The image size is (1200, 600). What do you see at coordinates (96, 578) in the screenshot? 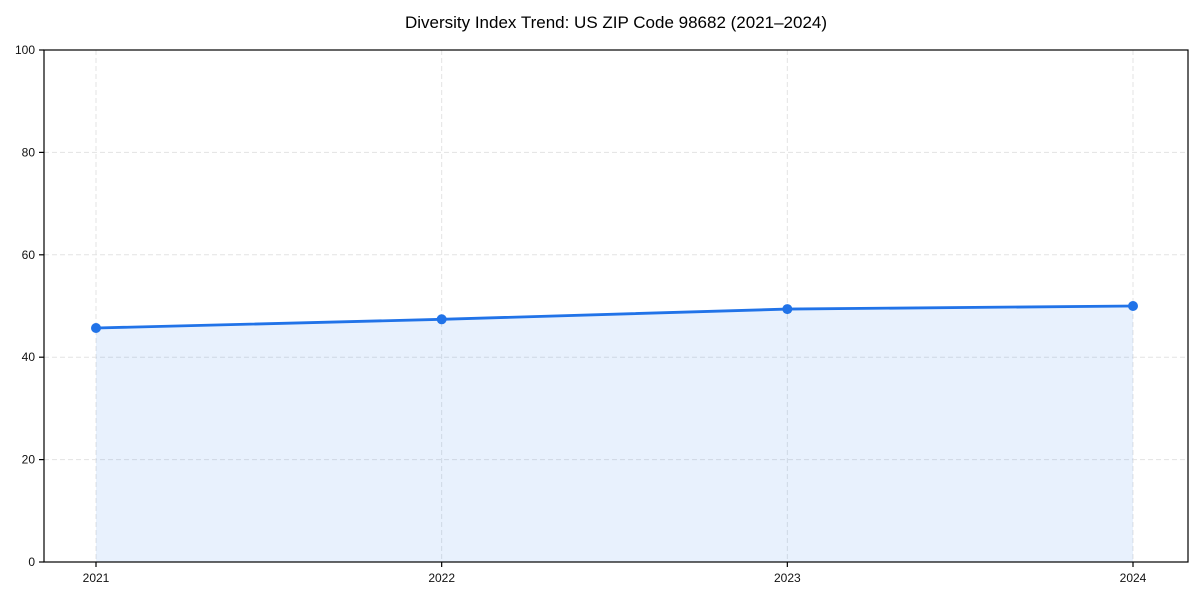
I see `x-tick-label: 2021` at bounding box center [96, 578].